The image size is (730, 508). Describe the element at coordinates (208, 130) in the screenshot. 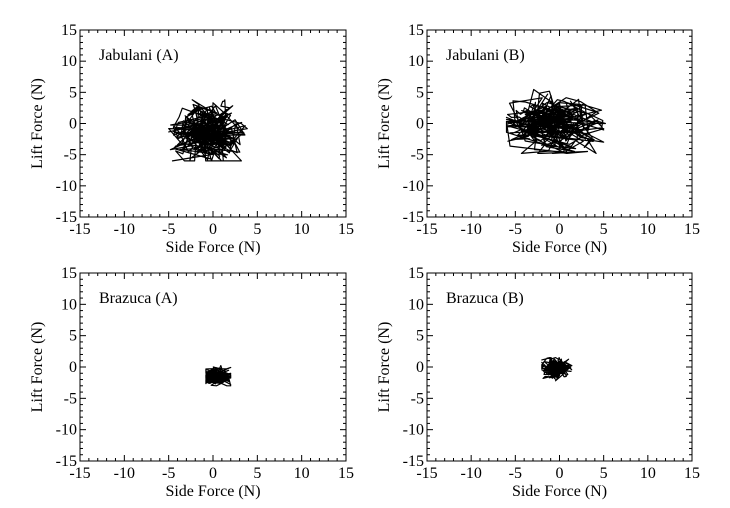

I see `force-trace-jabulani-a` at that location.